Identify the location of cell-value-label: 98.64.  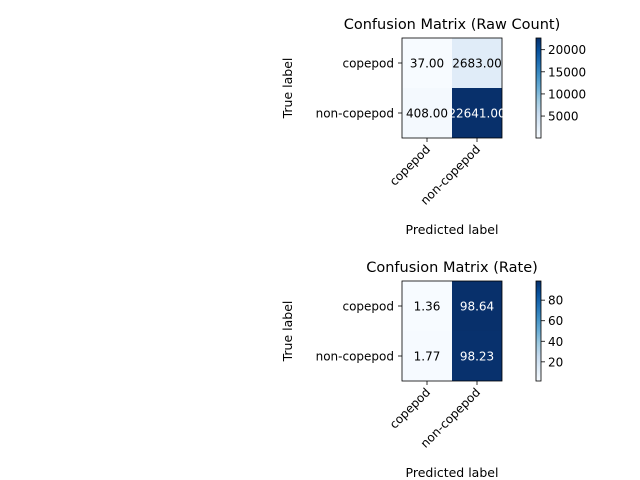
(477, 307).